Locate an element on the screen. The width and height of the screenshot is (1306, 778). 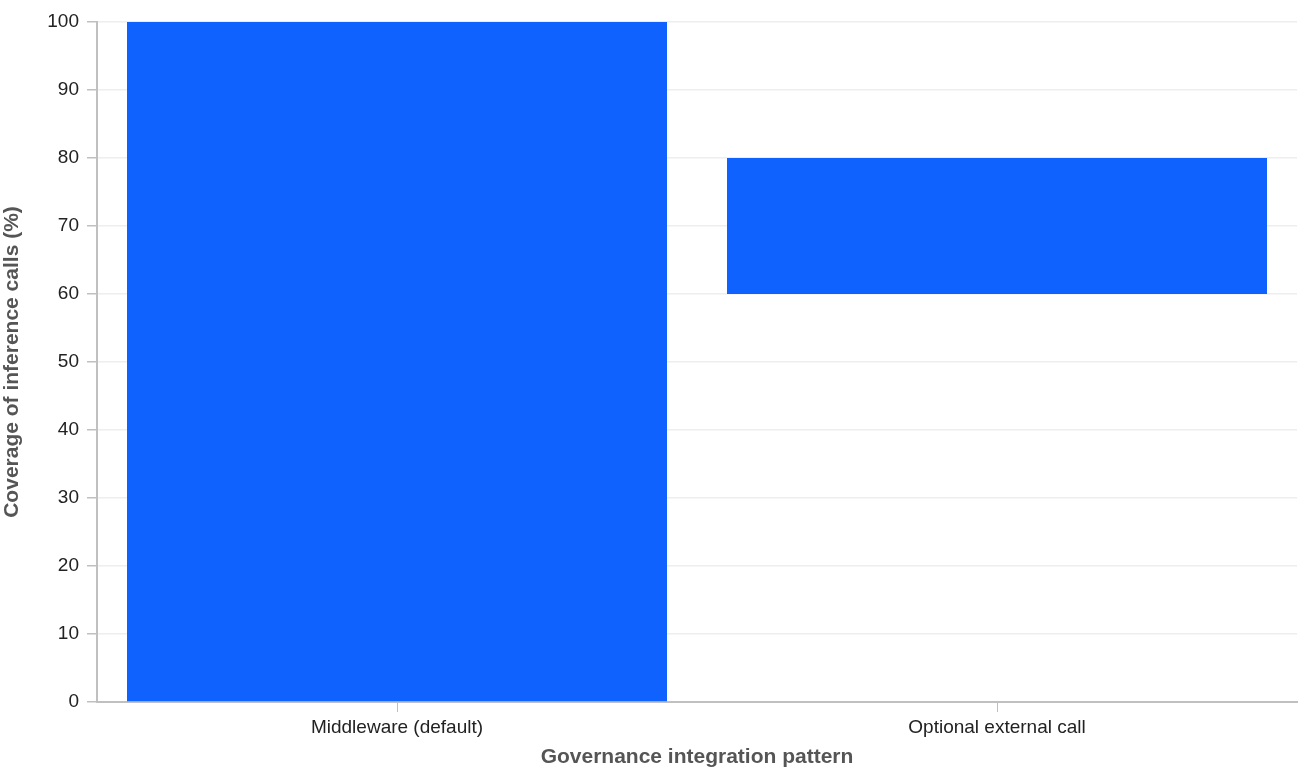
y-tick-label: 100 is located at coordinates (63, 21).